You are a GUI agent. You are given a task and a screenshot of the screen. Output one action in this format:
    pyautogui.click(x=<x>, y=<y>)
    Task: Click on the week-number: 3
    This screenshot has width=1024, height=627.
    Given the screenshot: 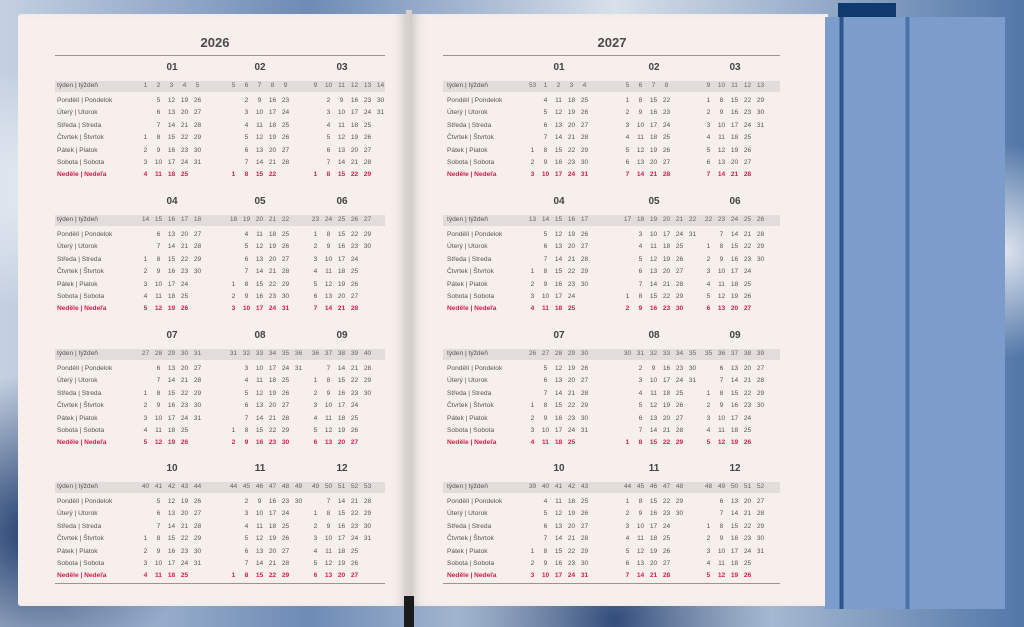 What is the action you would take?
    pyautogui.click(x=171, y=85)
    